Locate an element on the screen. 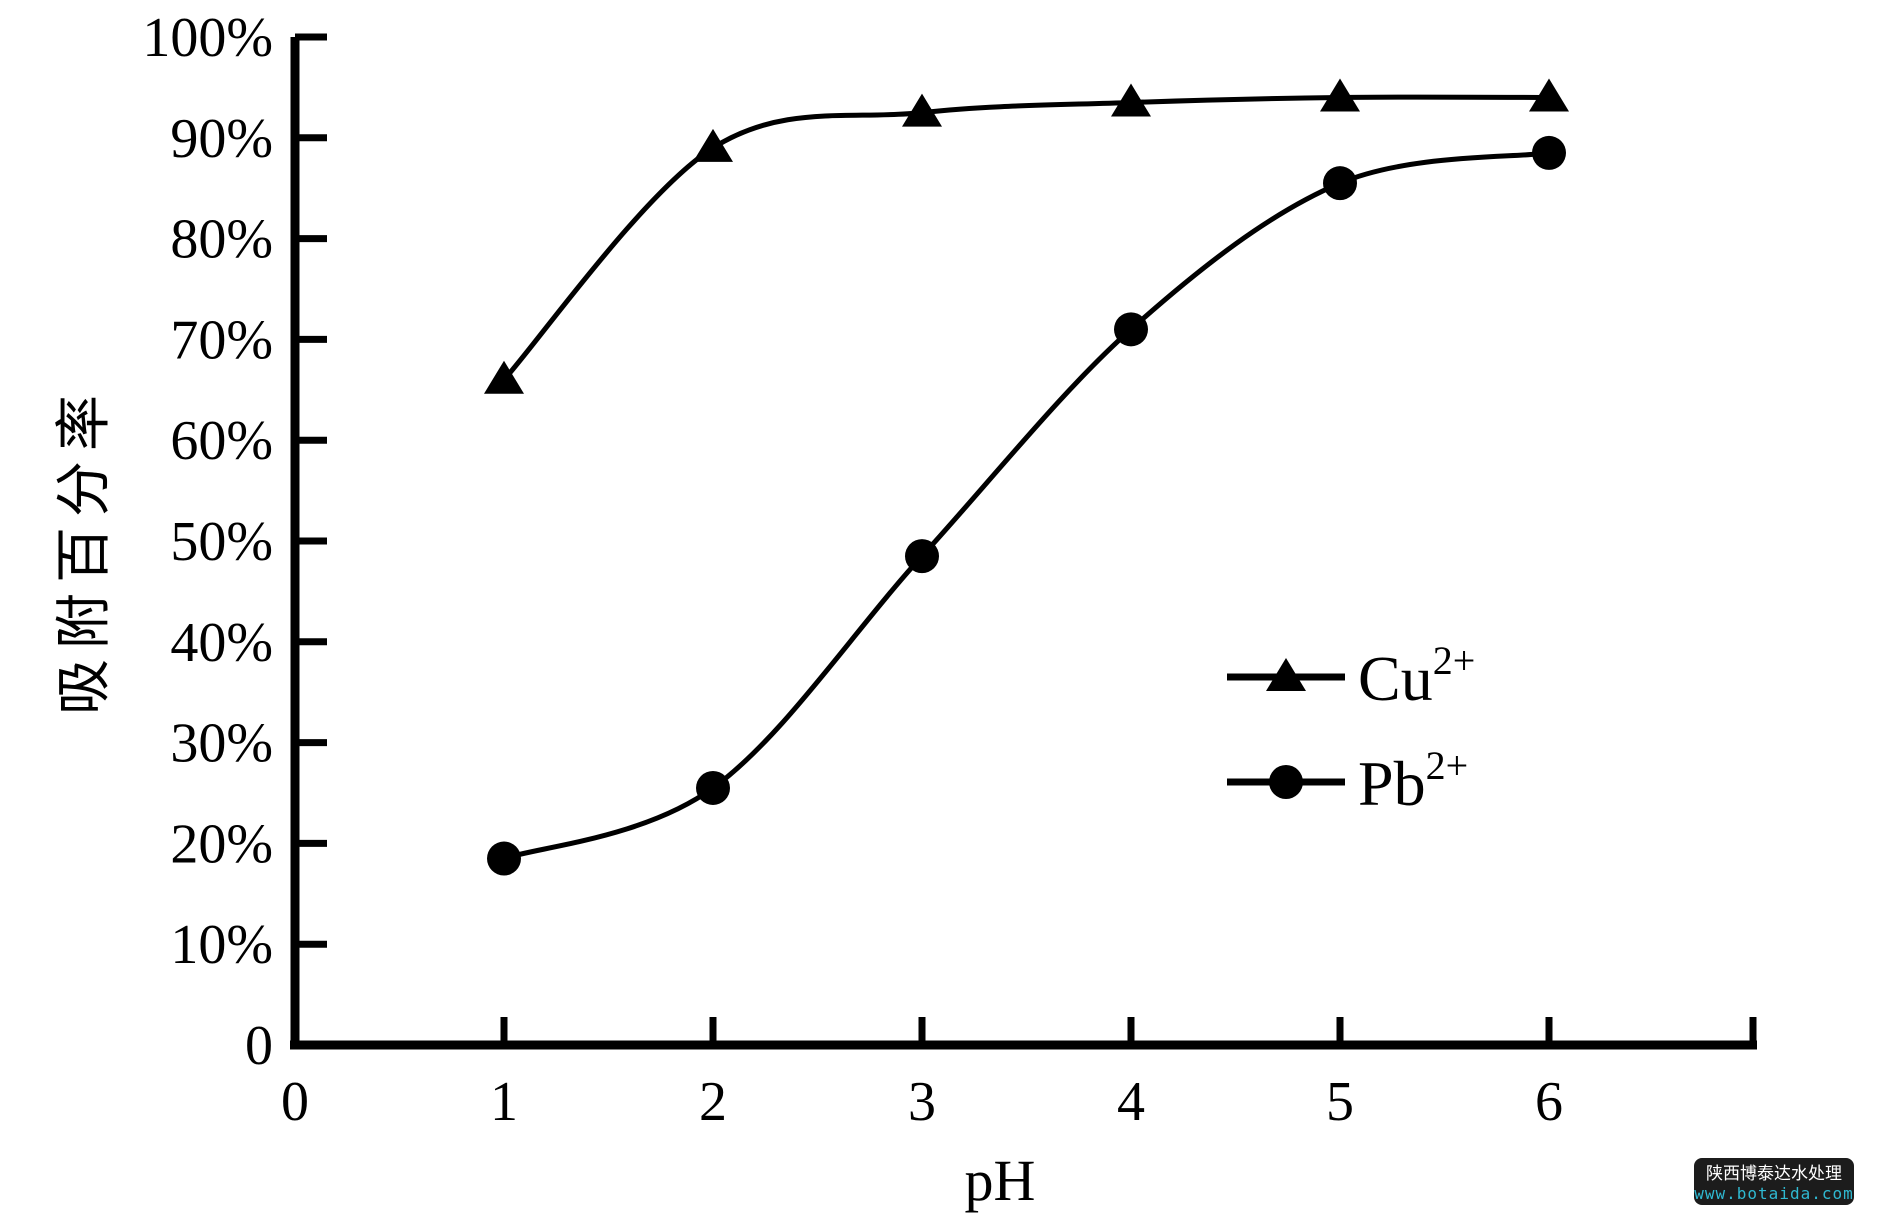 The image size is (1887, 1227). legend-pb-marker is located at coordinates (1286, 782).